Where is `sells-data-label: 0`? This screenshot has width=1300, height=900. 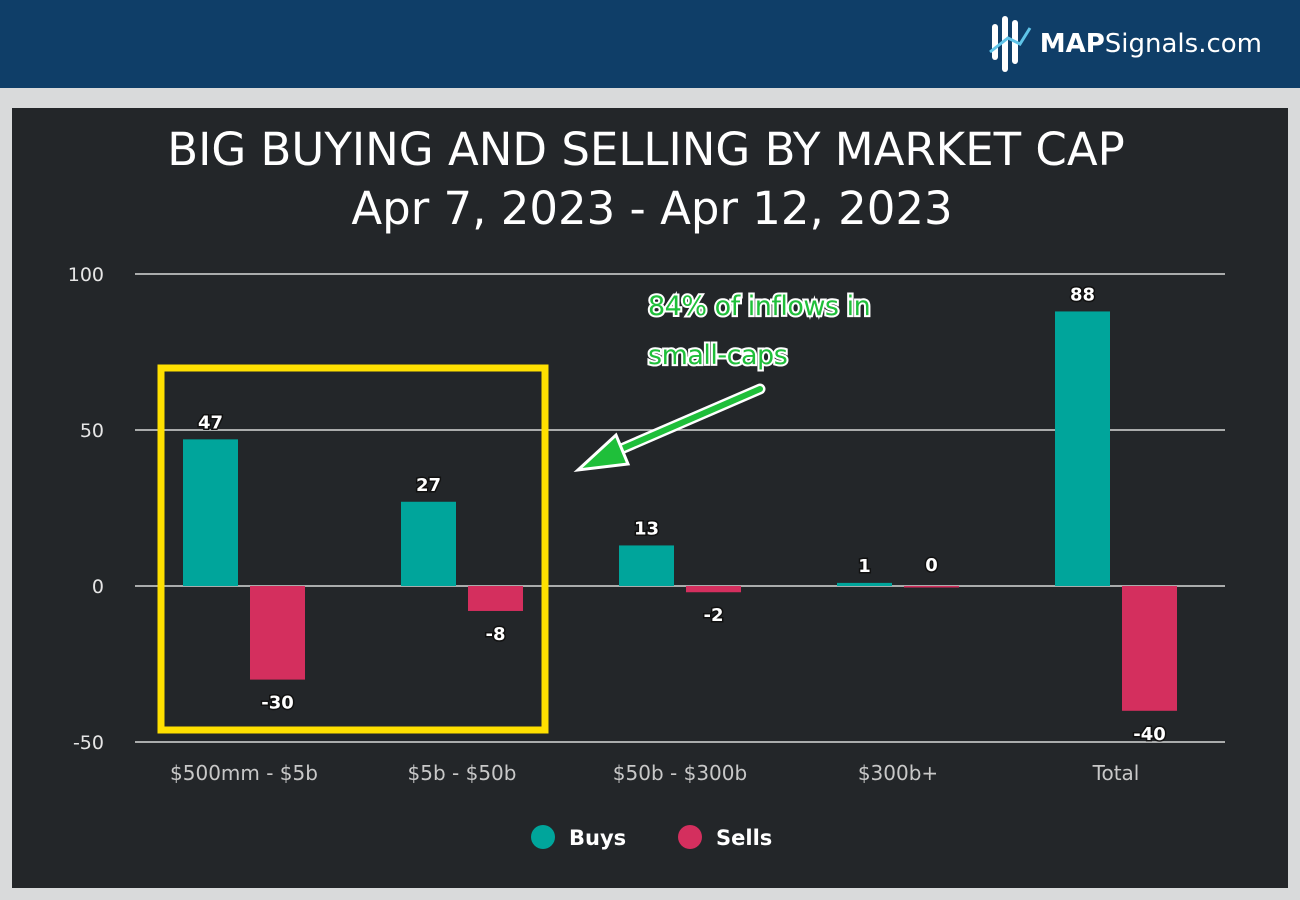 sells-data-label: 0 is located at coordinates (931, 565).